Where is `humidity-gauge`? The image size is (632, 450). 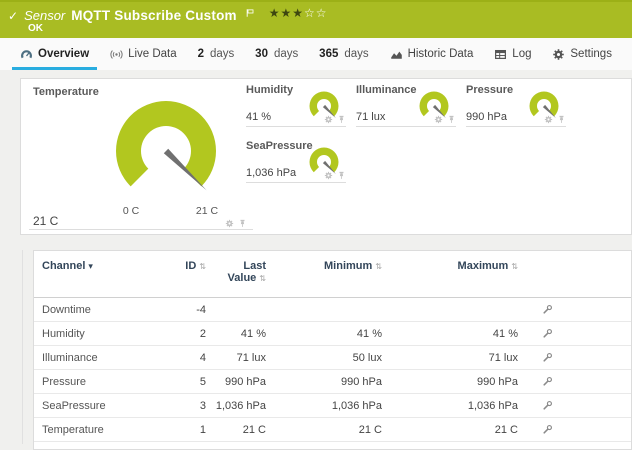
humidity-gauge is located at coordinates (324, 105).